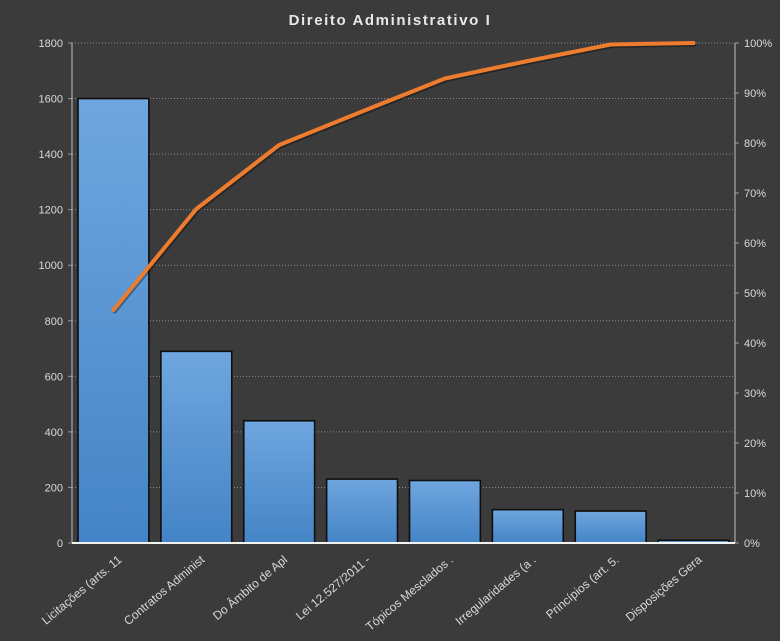 This screenshot has height=641, width=780. Describe the element at coordinates (758, 44) in the screenshot. I see `right-axis-label: 100%` at that location.